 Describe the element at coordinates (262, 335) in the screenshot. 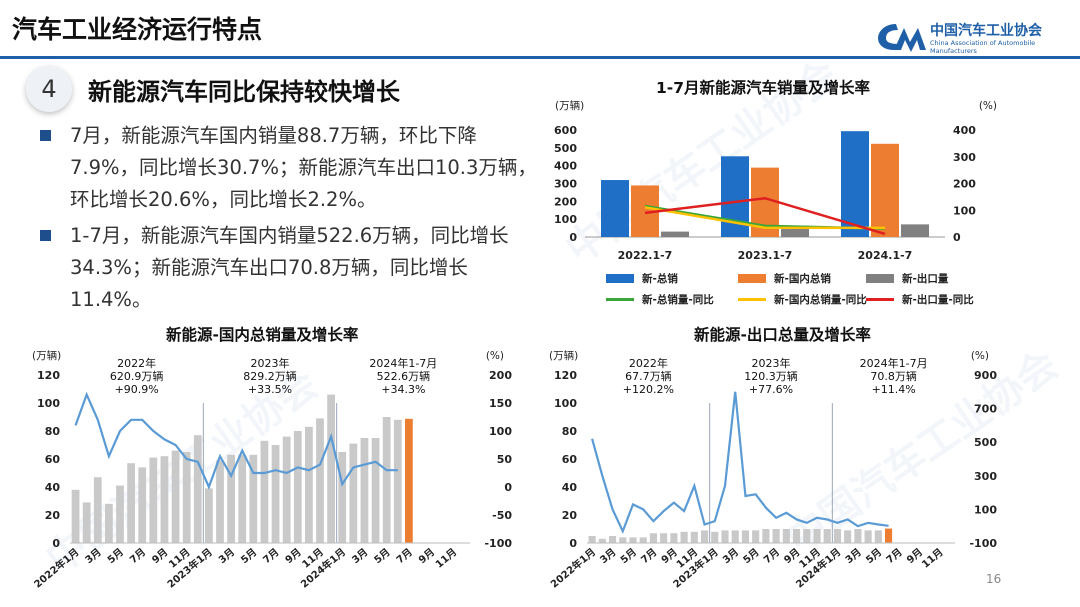

I see `chart-title: 新能源-国内总销量及增长率` at that location.